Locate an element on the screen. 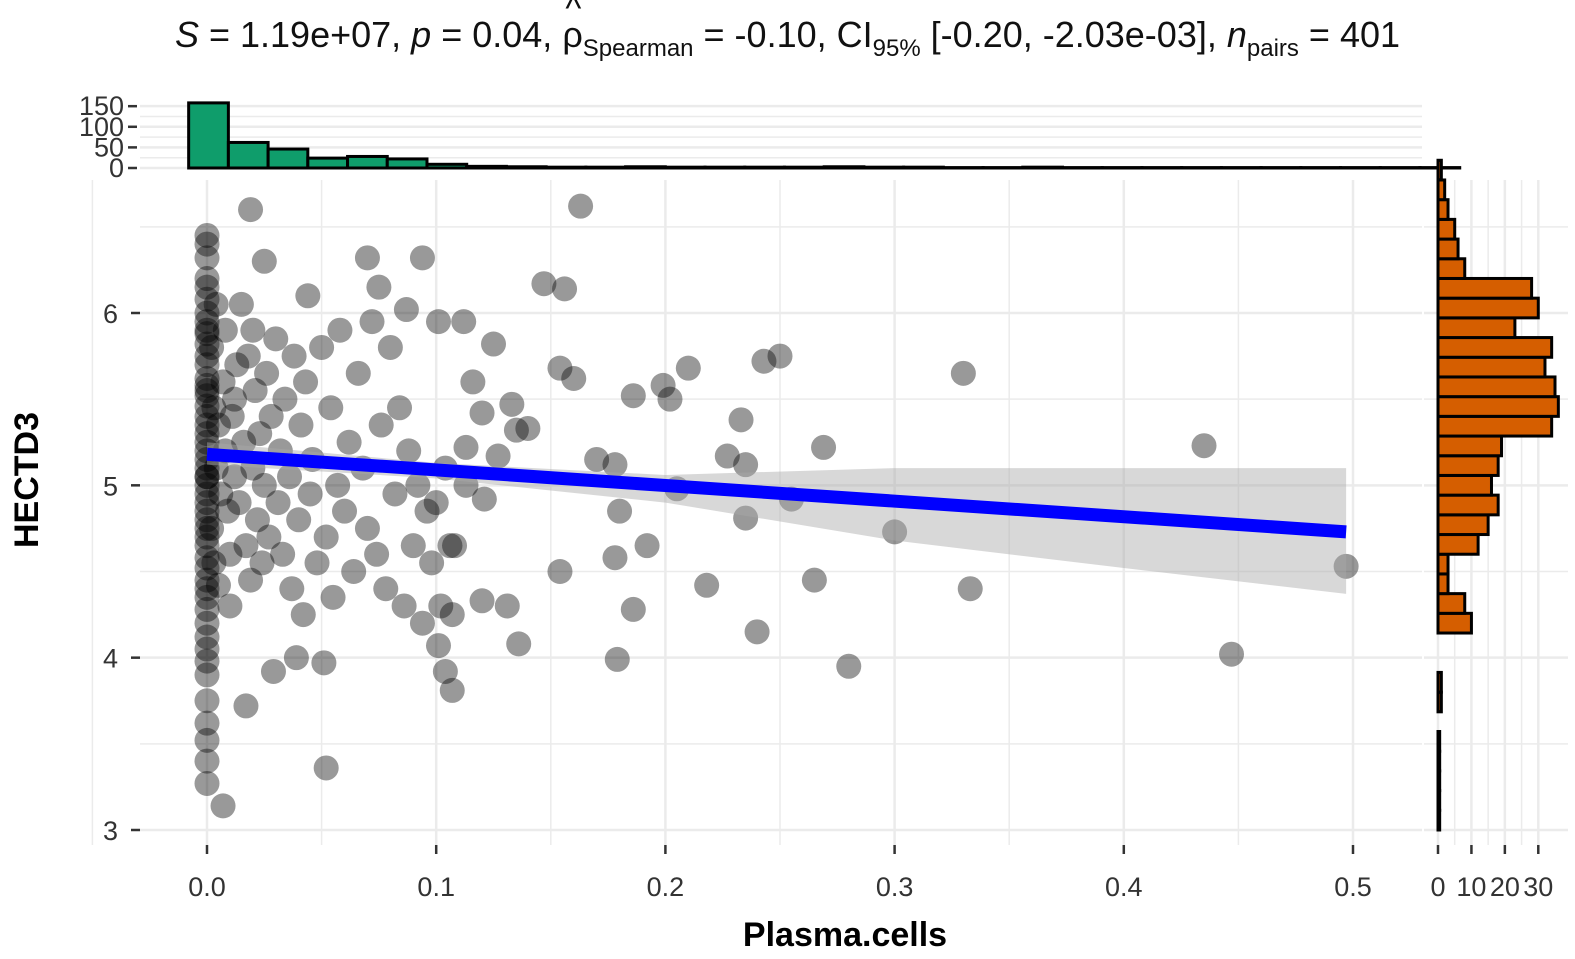 This screenshot has height=959, width=1575. right-hist-tick-label: 20 is located at coordinates (1505, 887).